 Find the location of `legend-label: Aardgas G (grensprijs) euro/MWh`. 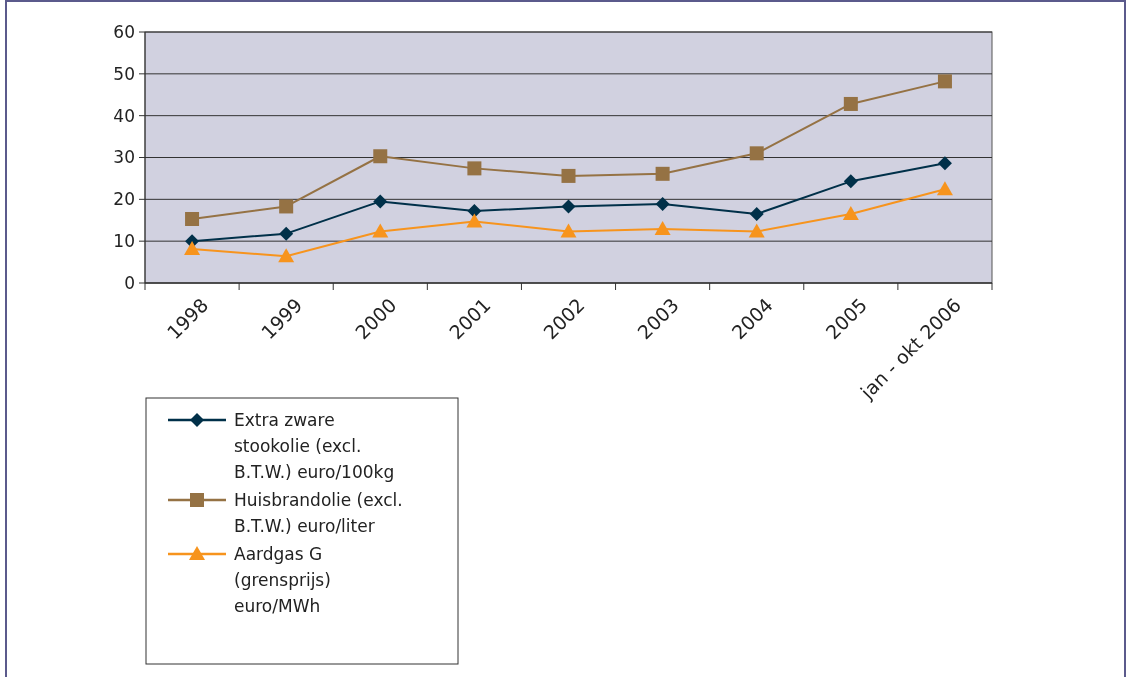

legend-label: Aardgas G (grensprijs) euro/MWh is located at coordinates (282, 579).